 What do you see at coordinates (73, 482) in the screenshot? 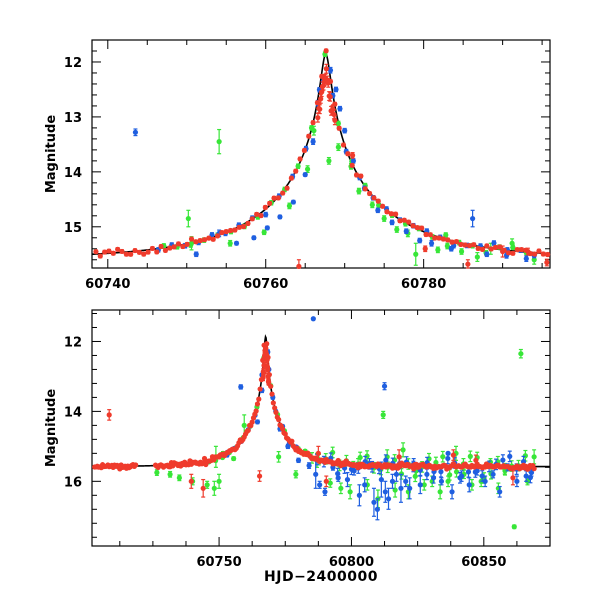
I see `bottom-ytick-label: 16` at bounding box center [73, 482].